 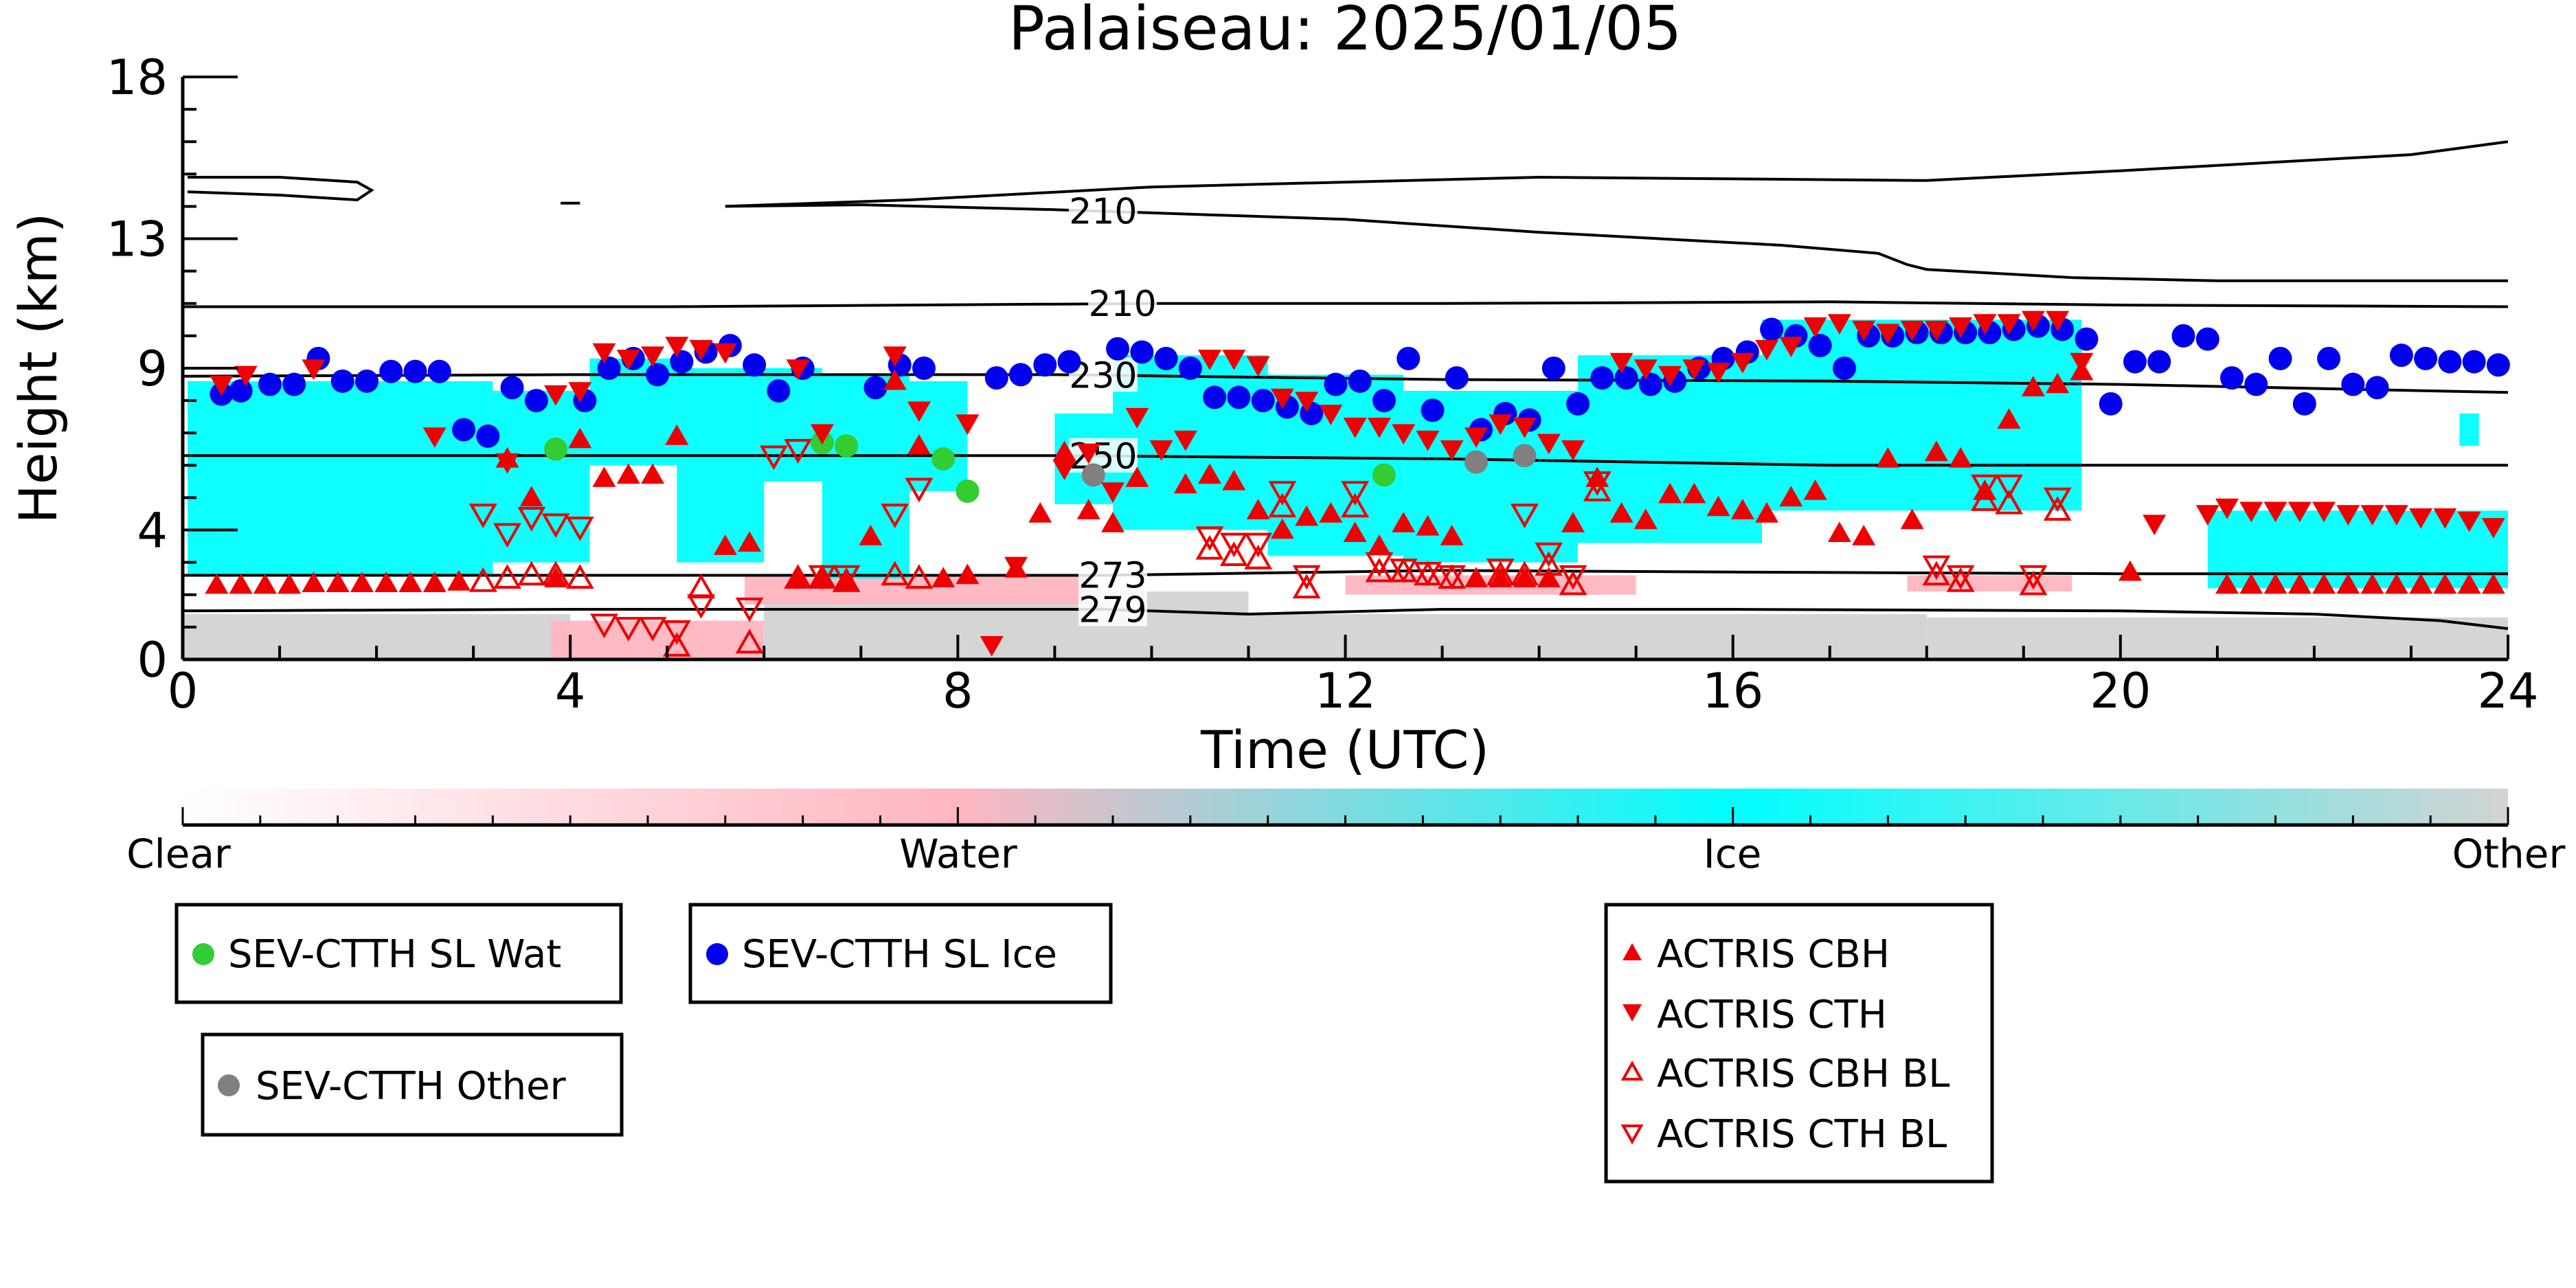 I want to click on legend-marker-actris-cth, so click(x=1632, y=1012).